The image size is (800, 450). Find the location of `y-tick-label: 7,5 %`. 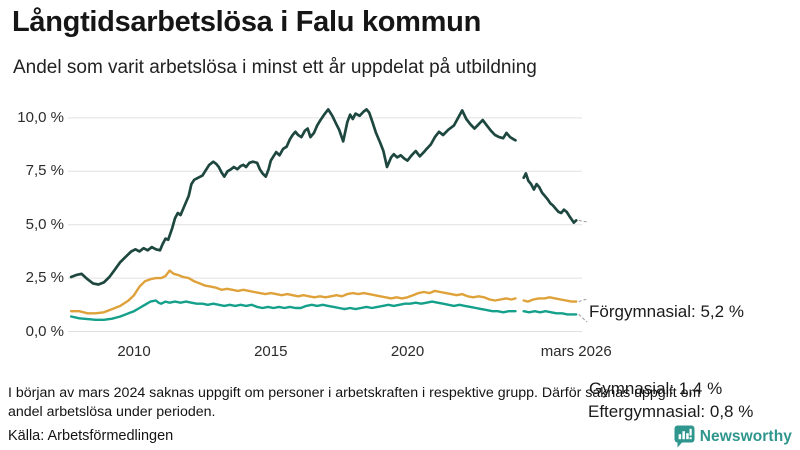

y-tick-label: 7,5 % is located at coordinates (44, 171).